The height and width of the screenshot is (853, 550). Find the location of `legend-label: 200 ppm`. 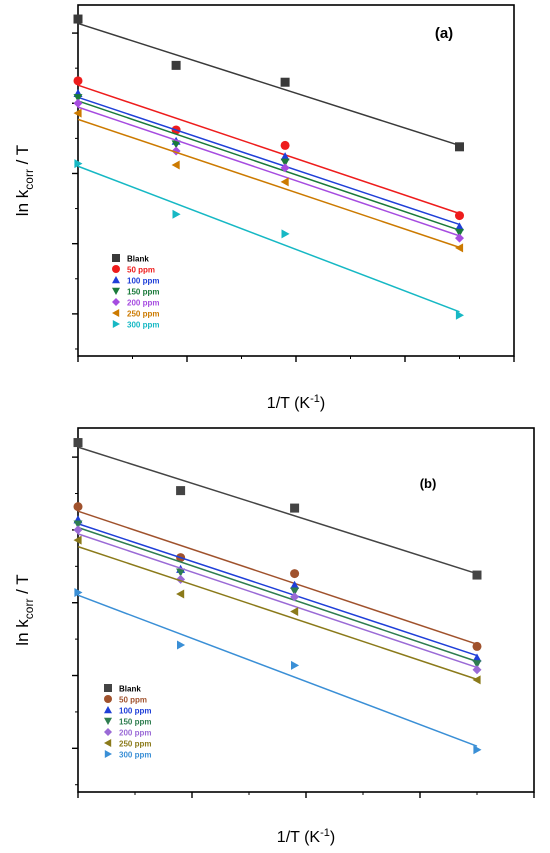

legend-label: 200 ppm is located at coordinates (135, 733).